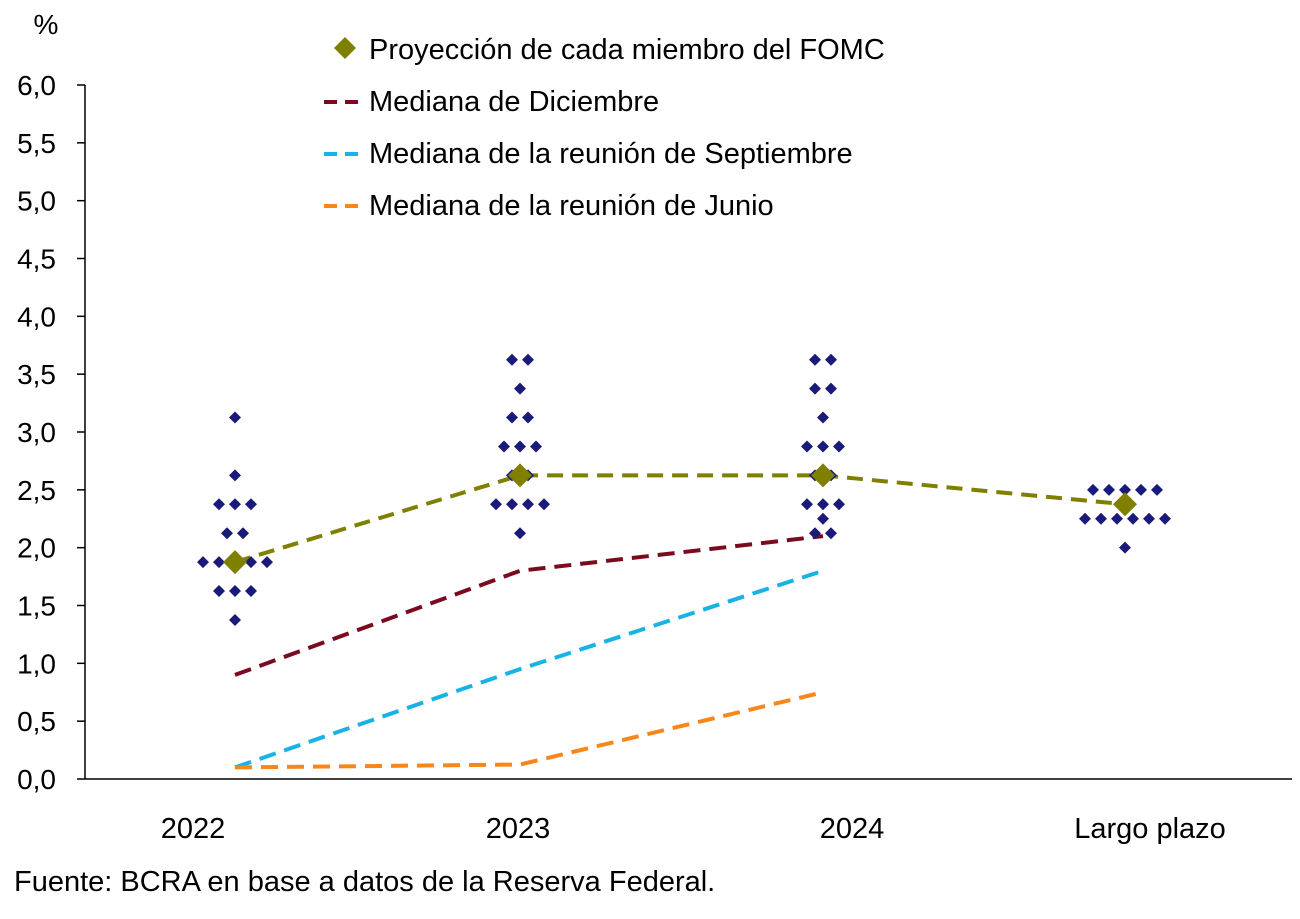  I want to click on y-tick-label: 3,0, so click(36, 432).